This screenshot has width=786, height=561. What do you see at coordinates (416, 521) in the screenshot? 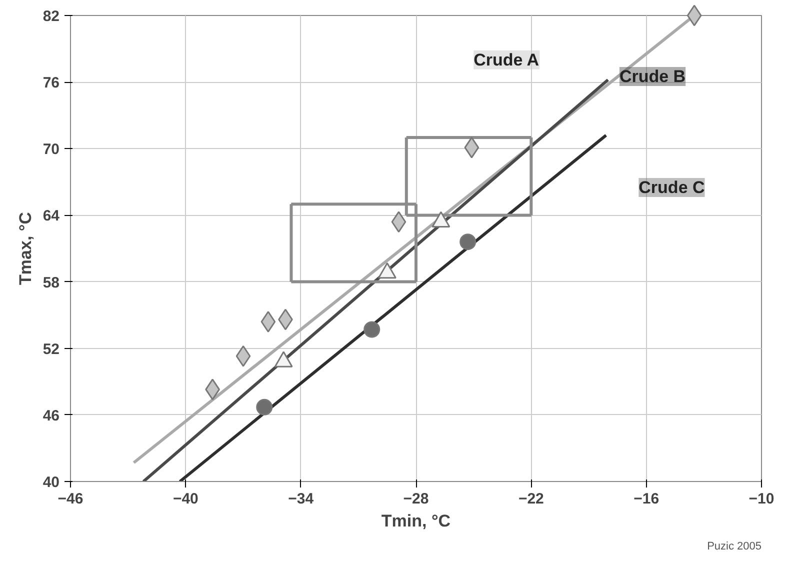
I see `x-axis-title: Tmin, °C` at bounding box center [416, 521].